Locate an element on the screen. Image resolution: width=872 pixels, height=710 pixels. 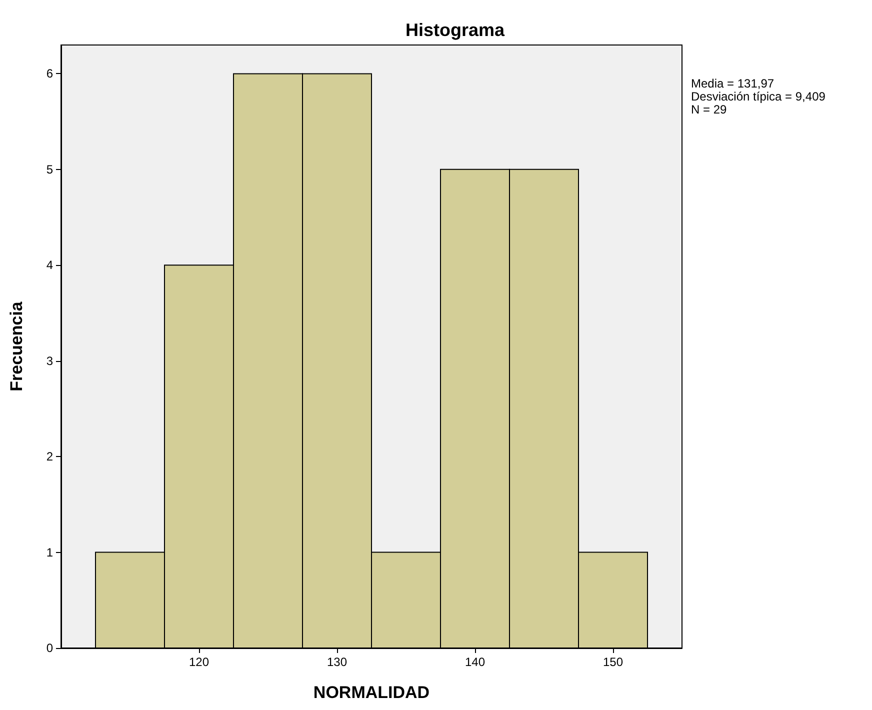
y-tick-label: 2 is located at coordinates (50, 457).